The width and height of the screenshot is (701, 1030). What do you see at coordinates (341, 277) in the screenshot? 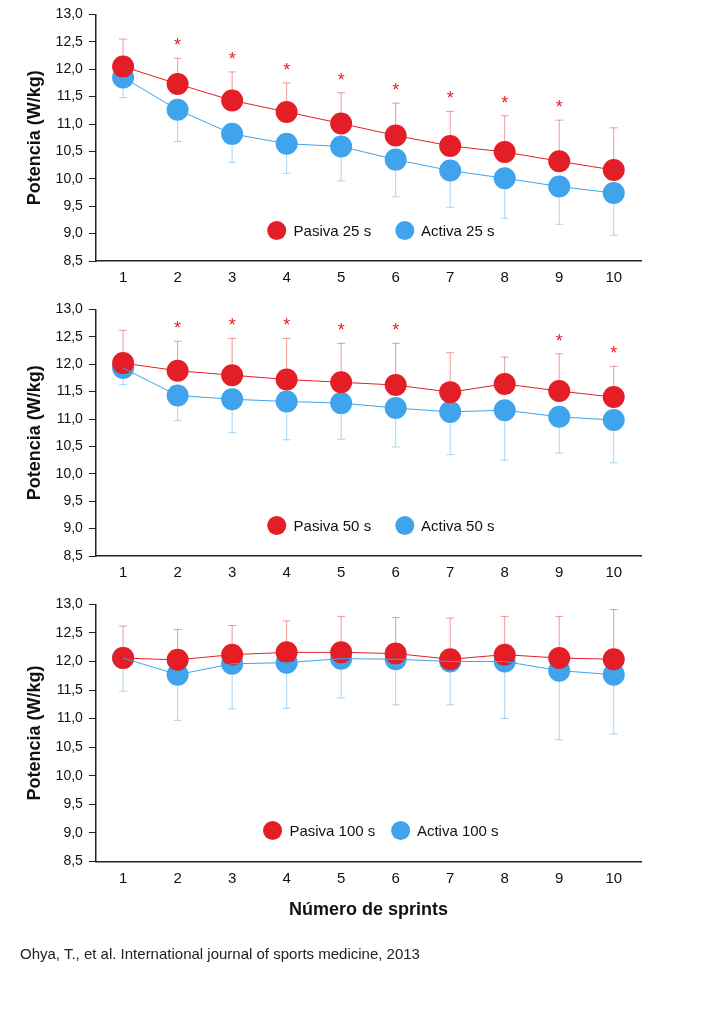
I see `x-tick-label: 5` at bounding box center [341, 277].